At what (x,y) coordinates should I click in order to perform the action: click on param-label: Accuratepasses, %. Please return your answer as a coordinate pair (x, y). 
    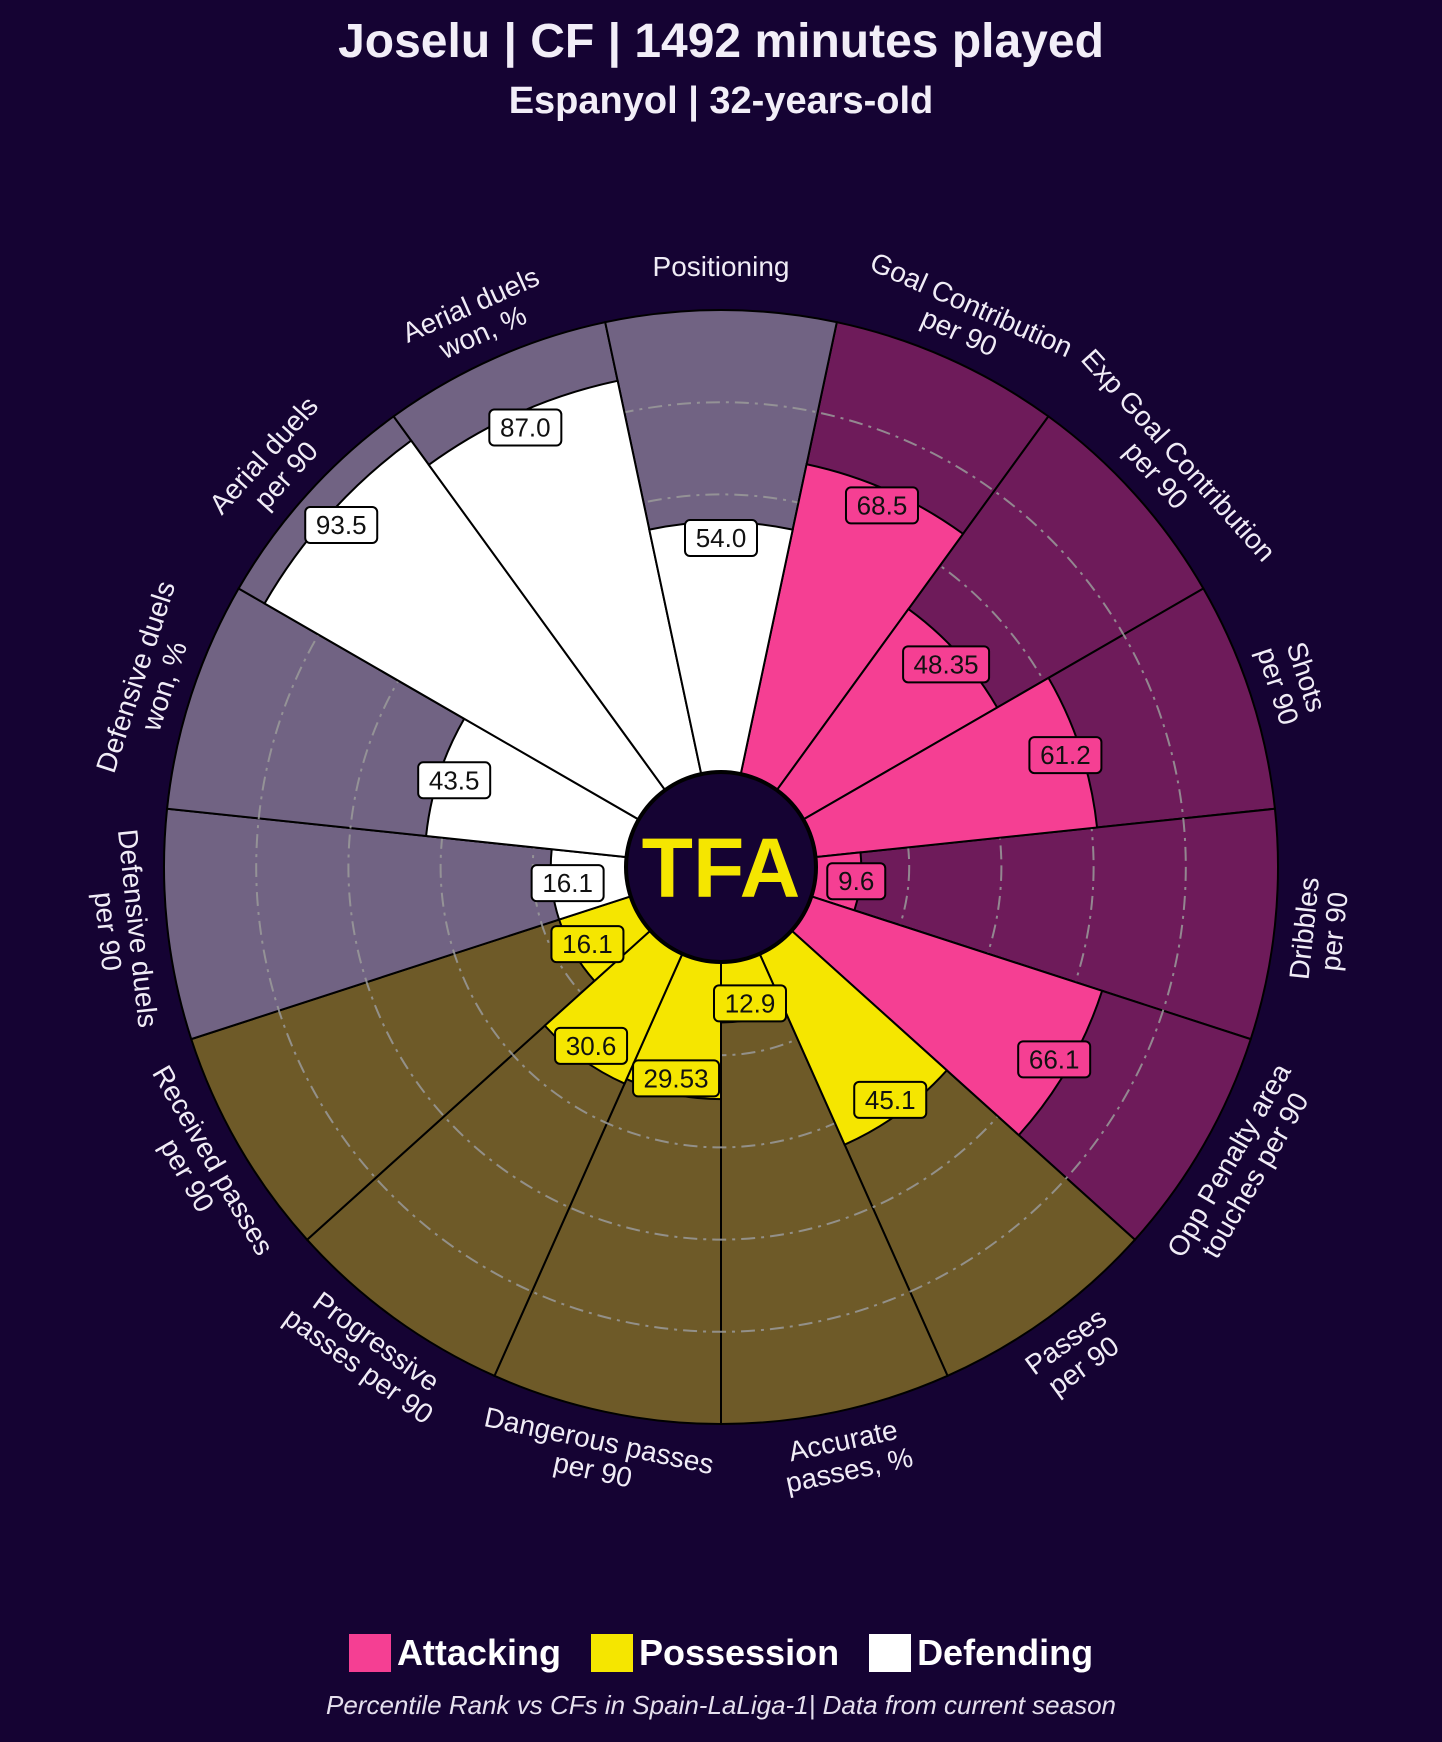
    Looking at the image, I should click on (846, 1455).